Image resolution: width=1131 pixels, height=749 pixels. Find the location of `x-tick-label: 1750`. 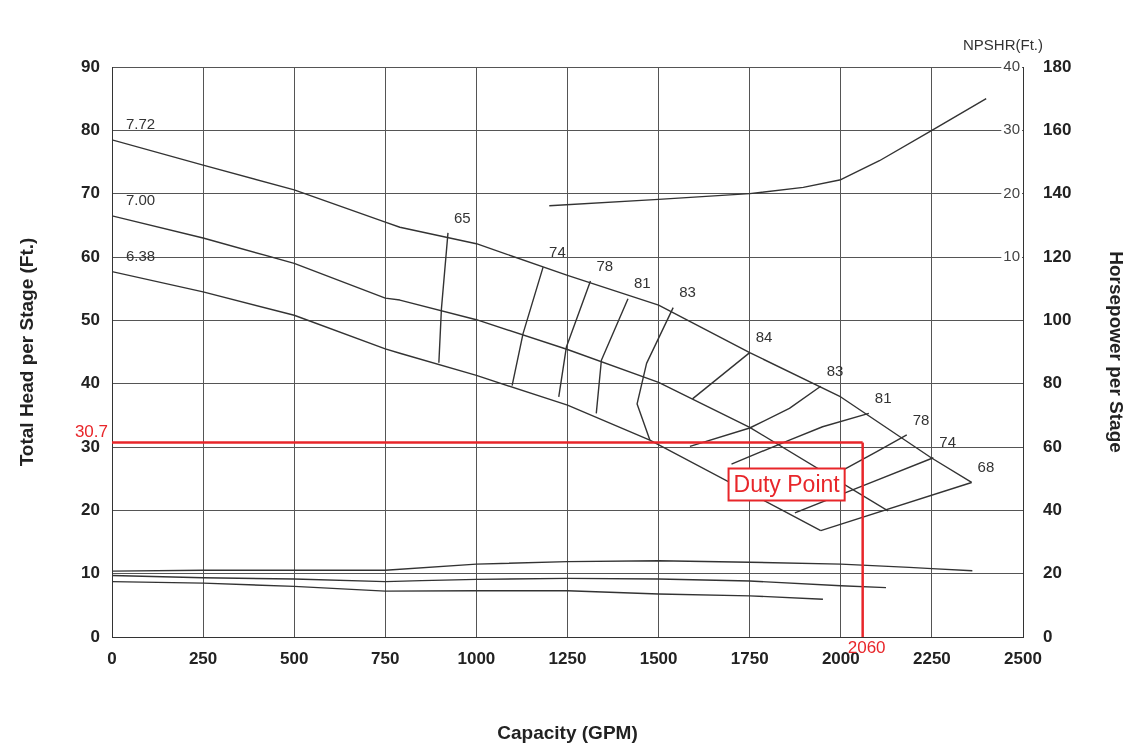

x-tick-label: 1750 is located at coordinates (749, 658).